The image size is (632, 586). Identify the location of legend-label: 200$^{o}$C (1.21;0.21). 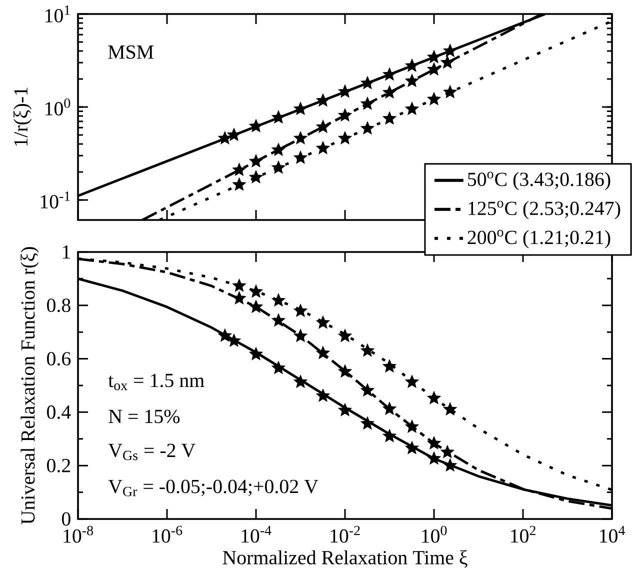
(539, 239).